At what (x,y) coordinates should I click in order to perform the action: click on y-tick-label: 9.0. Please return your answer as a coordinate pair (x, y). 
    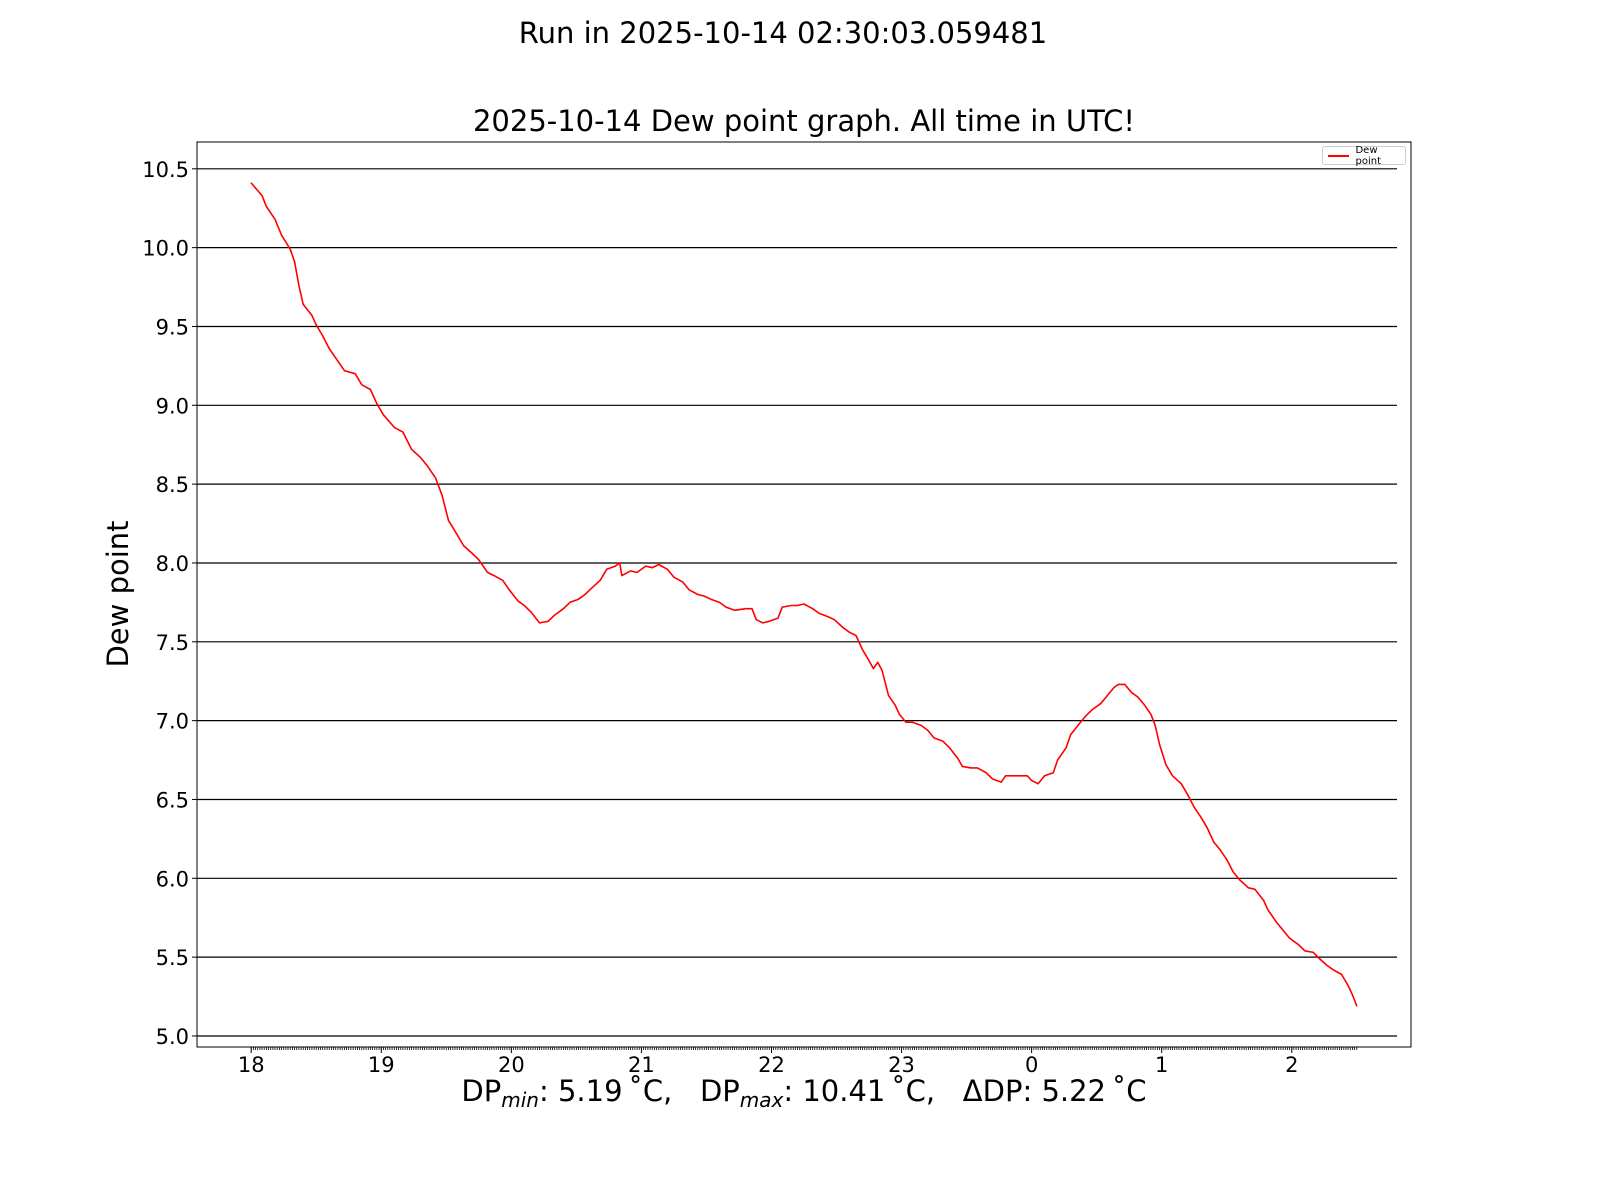
    Looking at the image, I should click on (172, 406).